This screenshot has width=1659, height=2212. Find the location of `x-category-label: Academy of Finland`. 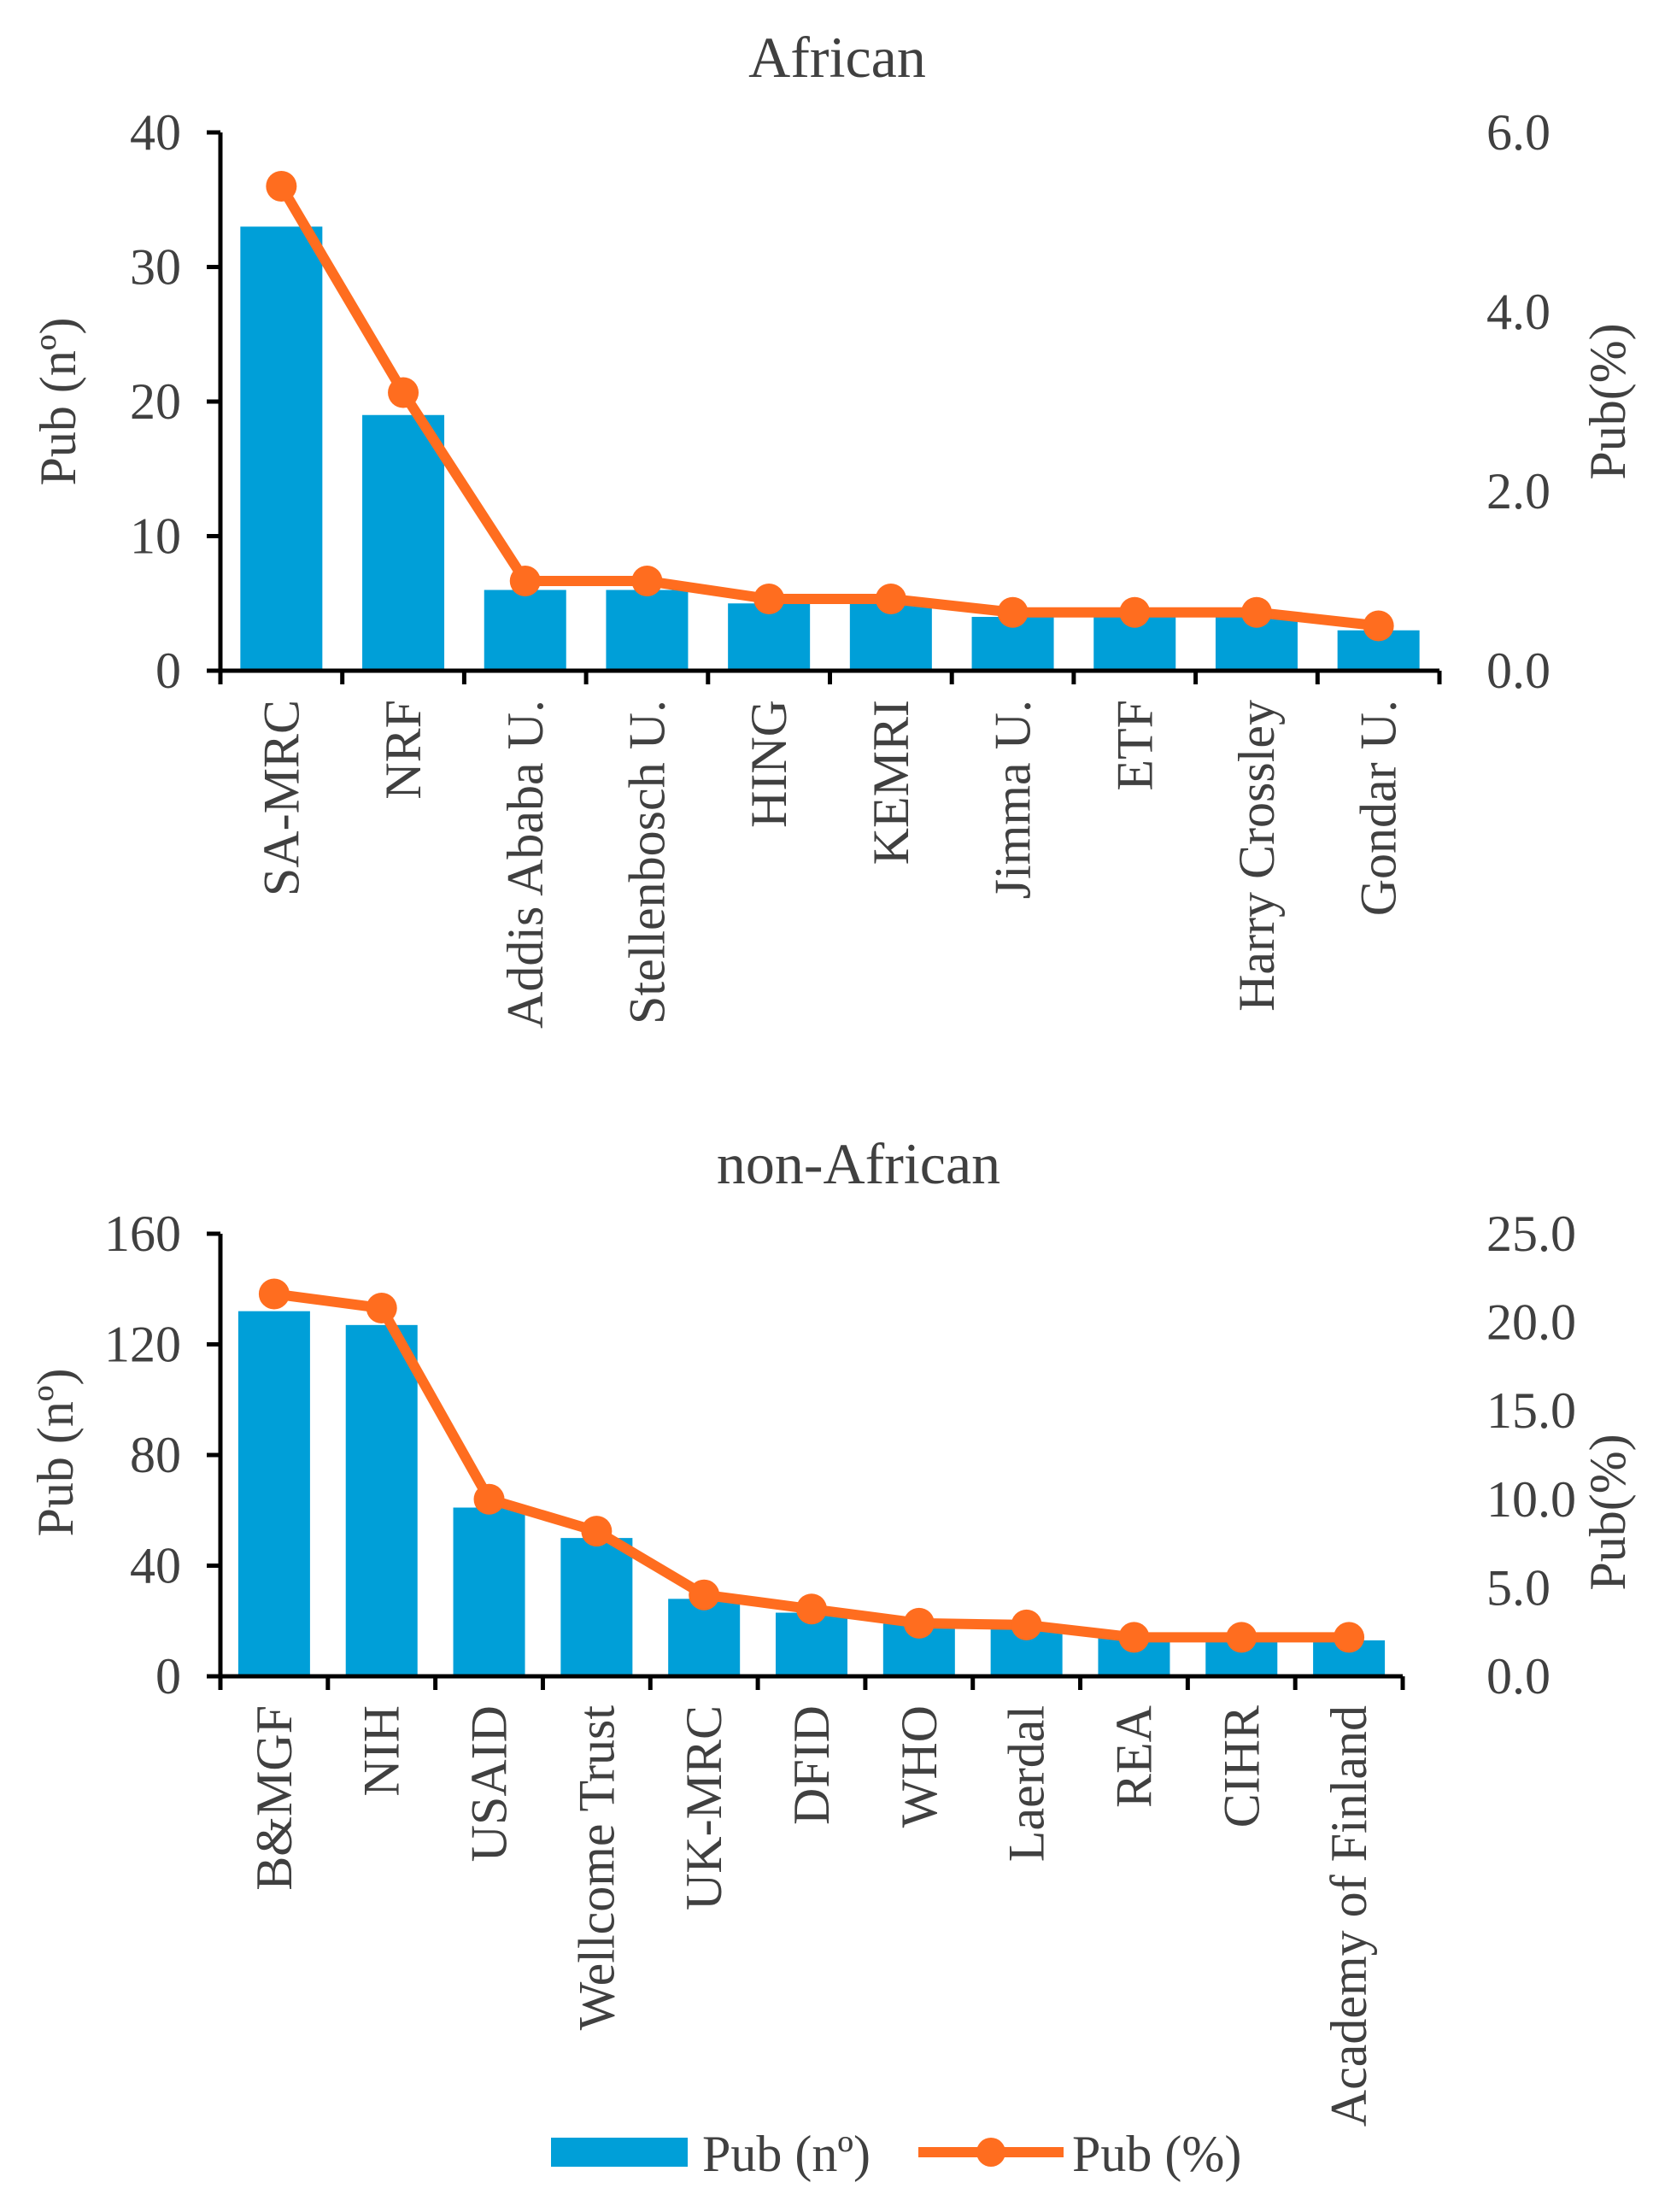

x-category-label: Academy of Finland is located at coordinates (1349, 1916).